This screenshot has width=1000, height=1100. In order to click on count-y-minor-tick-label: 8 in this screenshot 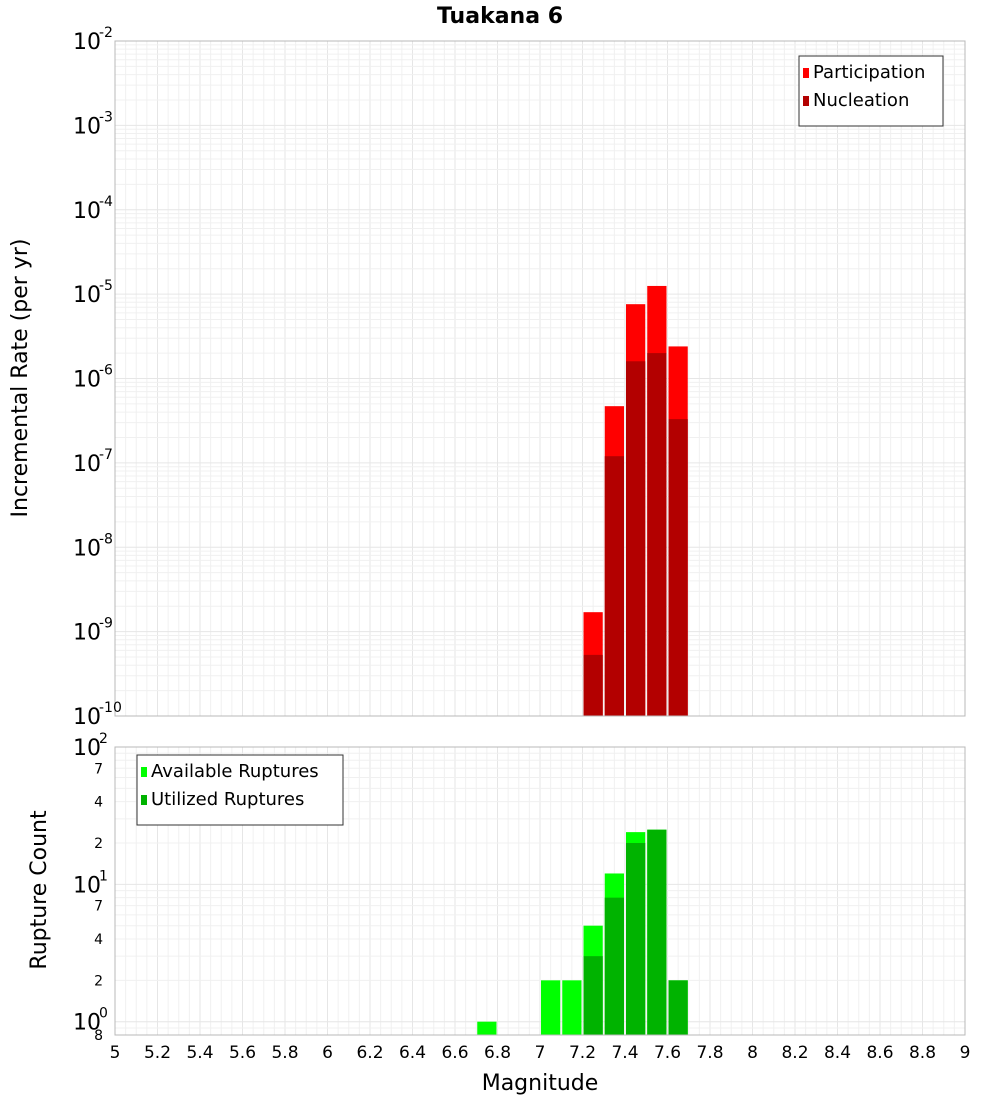, I will do `click(98, 1036)`.